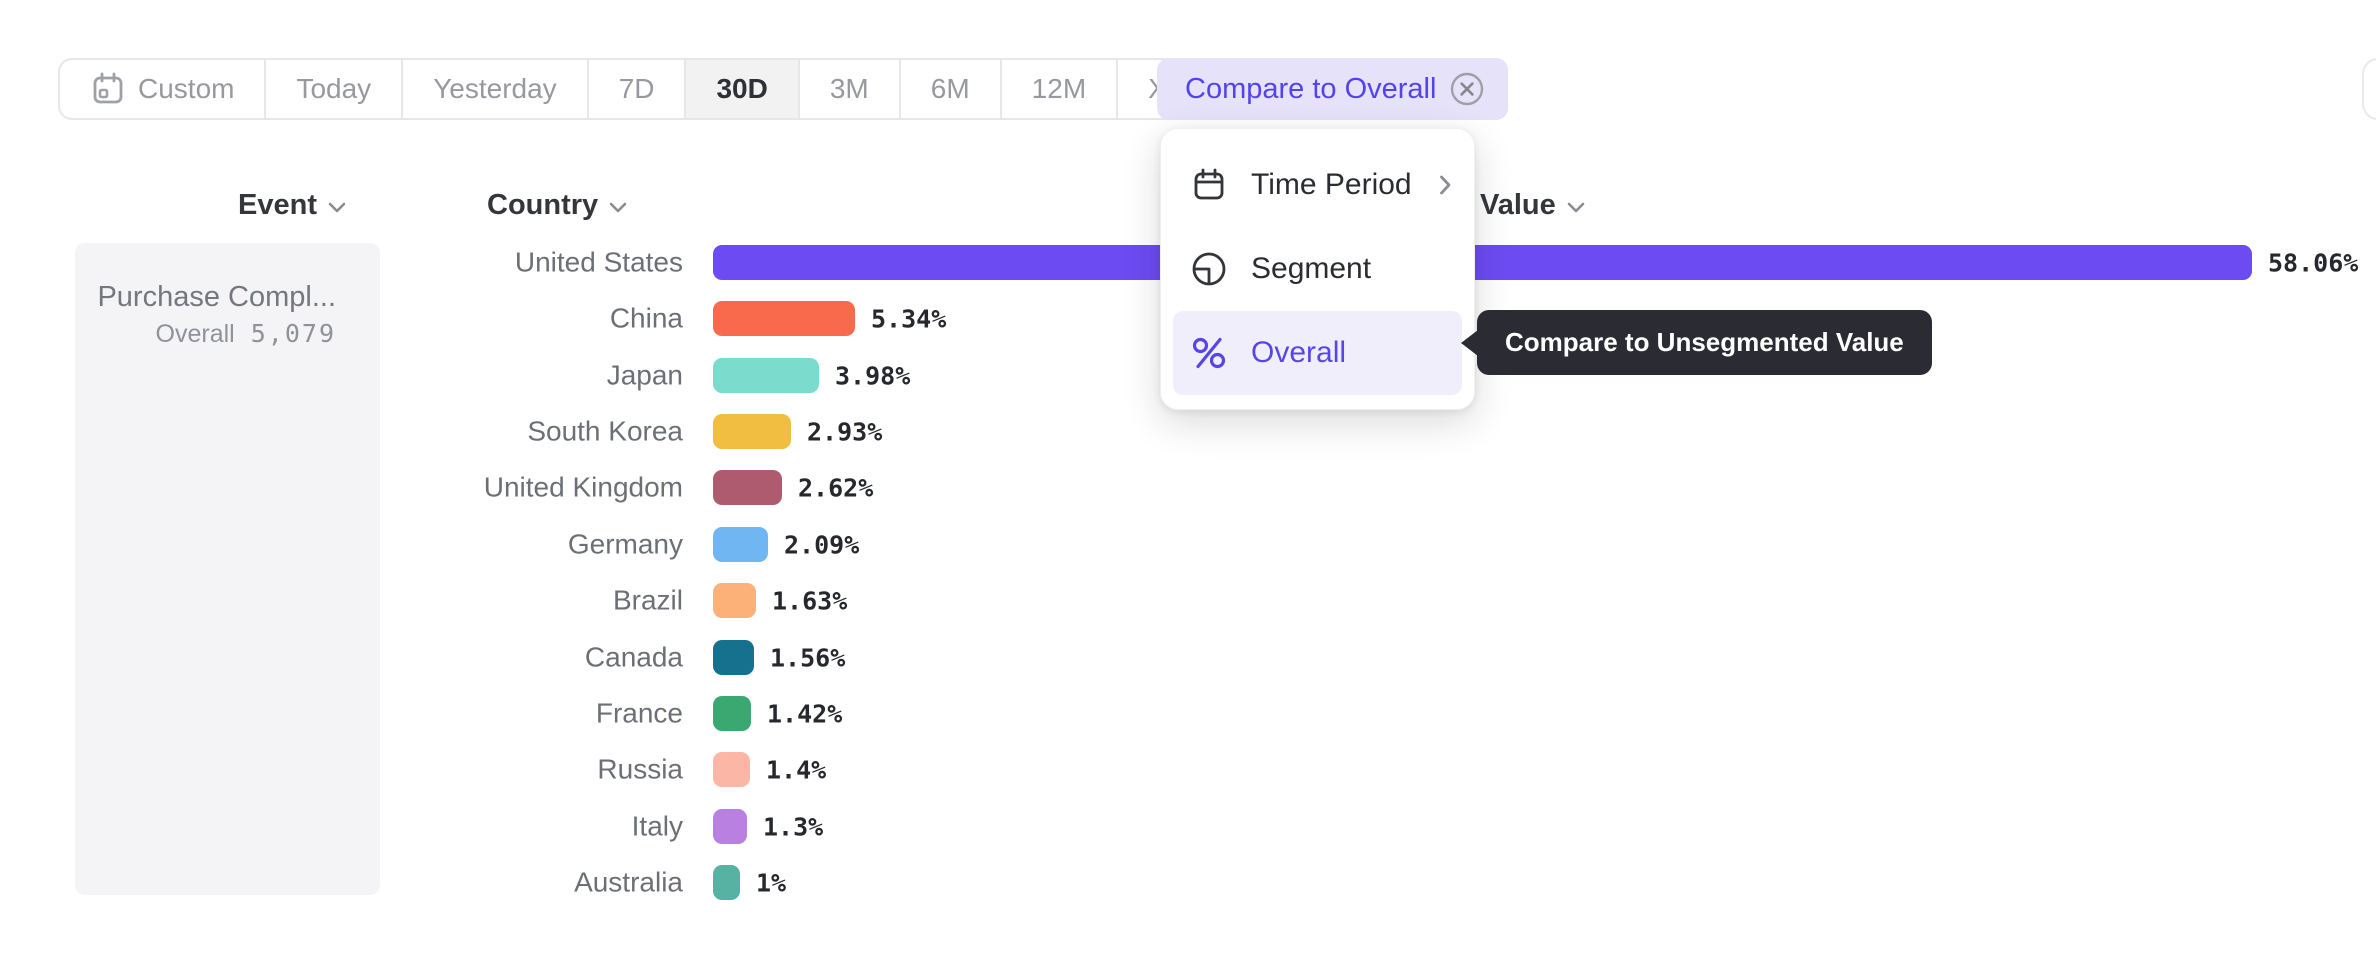 This screenshot has height=974, width=2376. I want to click on date-range-label: 30D, so click(742, 88).